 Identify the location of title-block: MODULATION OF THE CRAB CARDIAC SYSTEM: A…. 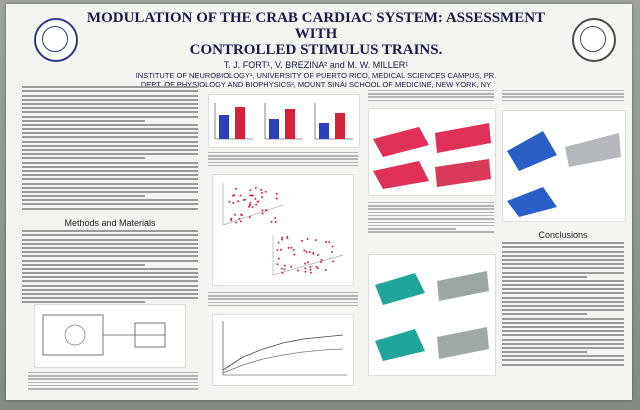
(316, 49).